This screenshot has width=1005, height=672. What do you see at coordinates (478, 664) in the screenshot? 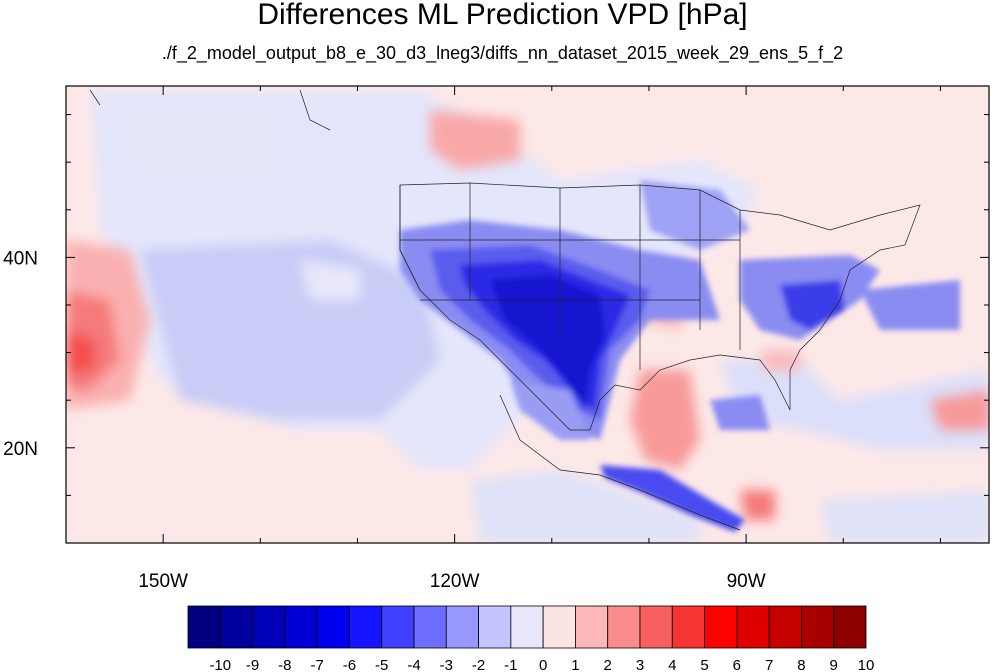
I see `colorbar-label: -2` at bounding box center [478, 664].